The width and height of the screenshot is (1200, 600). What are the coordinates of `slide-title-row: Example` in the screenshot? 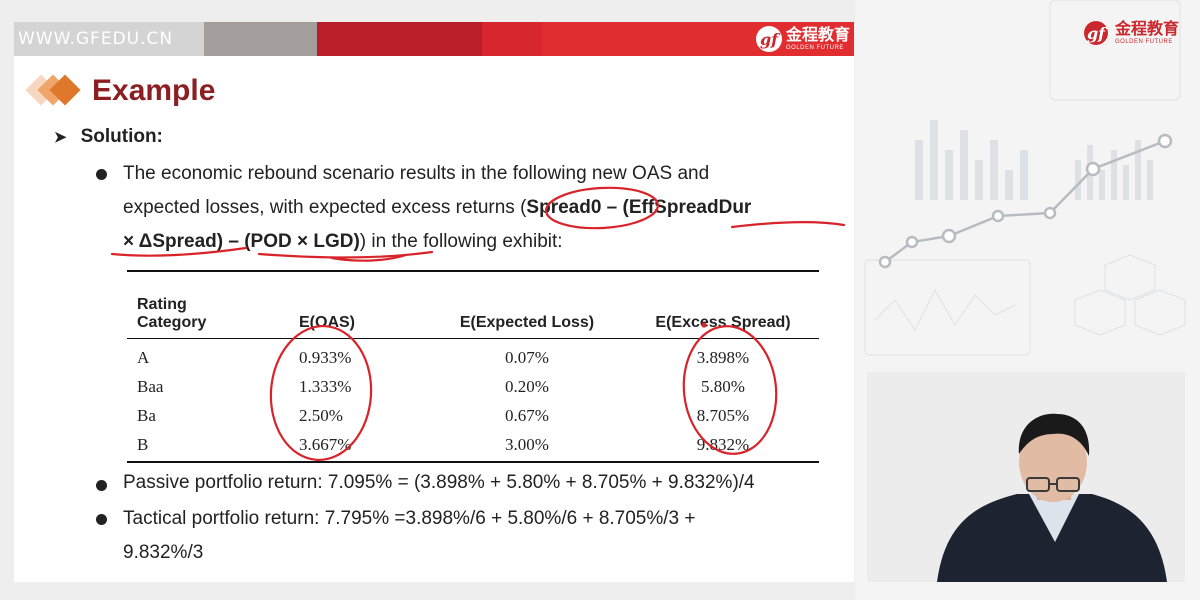 It's located at (119, 91).